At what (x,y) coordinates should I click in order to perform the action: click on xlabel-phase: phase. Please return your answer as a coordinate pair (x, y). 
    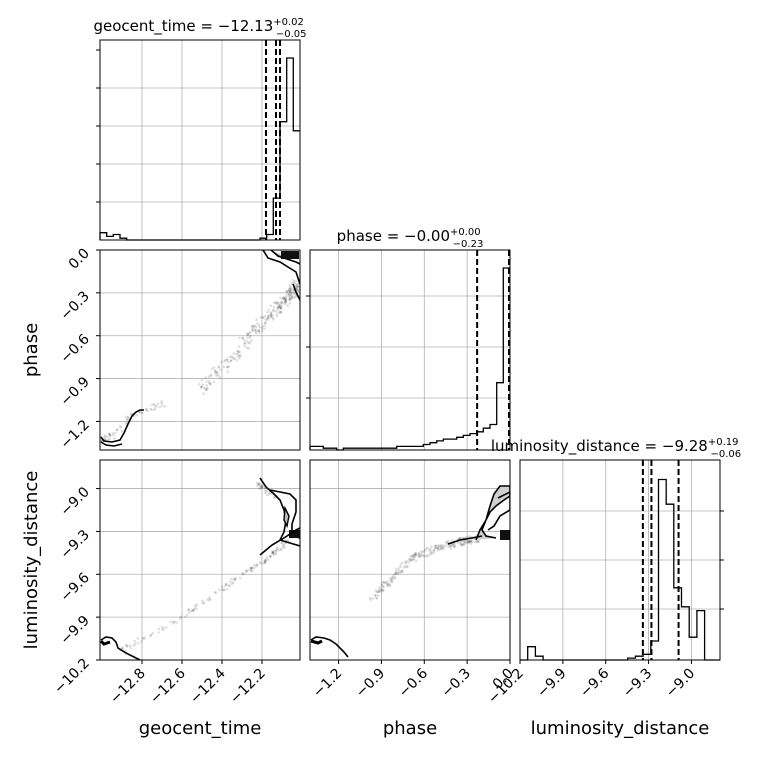
    Looking at the image, I should click on (410, 728).